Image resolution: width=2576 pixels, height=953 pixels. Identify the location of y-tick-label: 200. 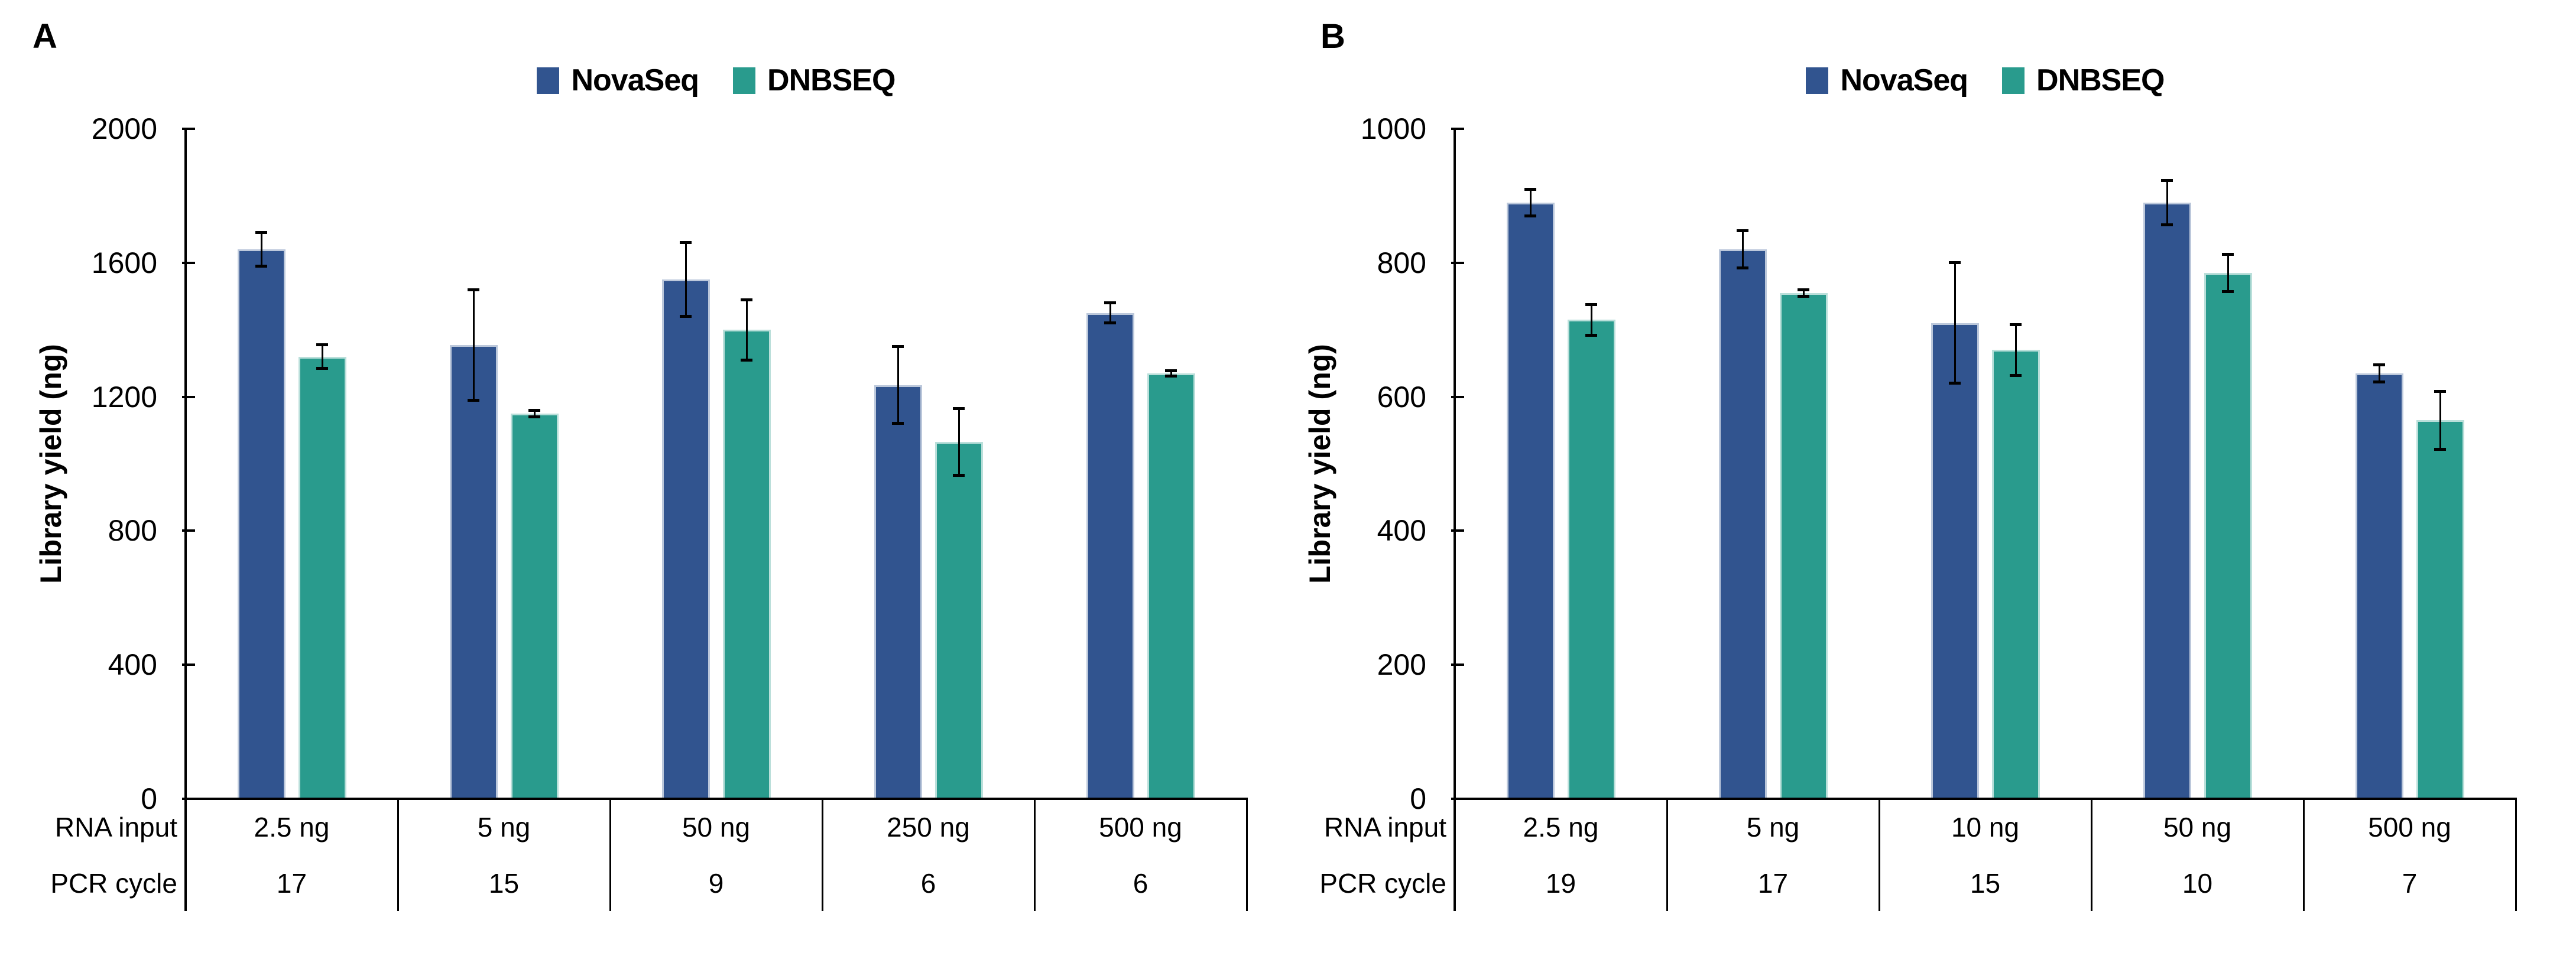
(1401, 665).